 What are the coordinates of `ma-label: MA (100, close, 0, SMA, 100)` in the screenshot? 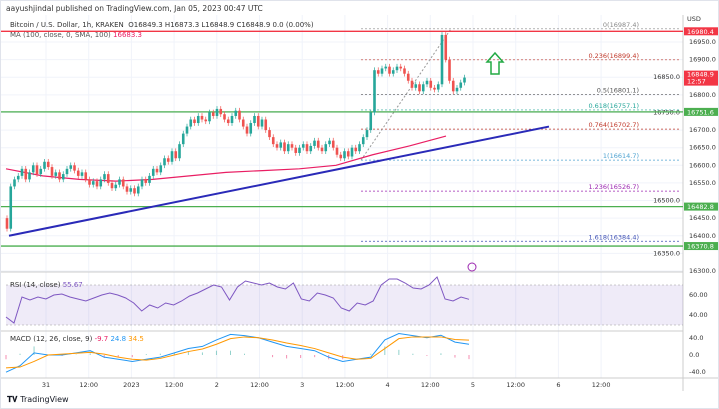 It's located at (60, 35).